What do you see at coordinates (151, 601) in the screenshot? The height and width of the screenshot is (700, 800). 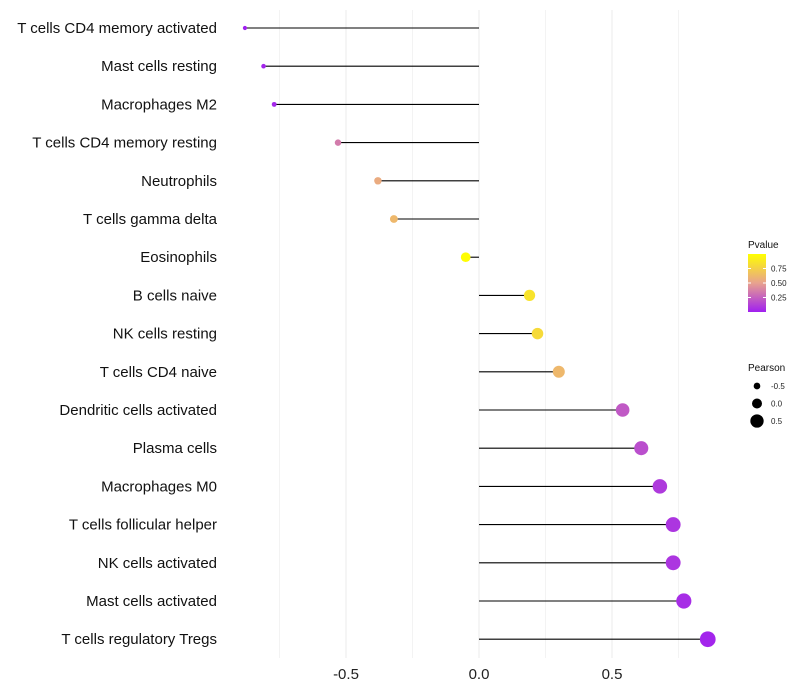 I see `category-label: Mast cells activated` at bounding box center [151, 601].